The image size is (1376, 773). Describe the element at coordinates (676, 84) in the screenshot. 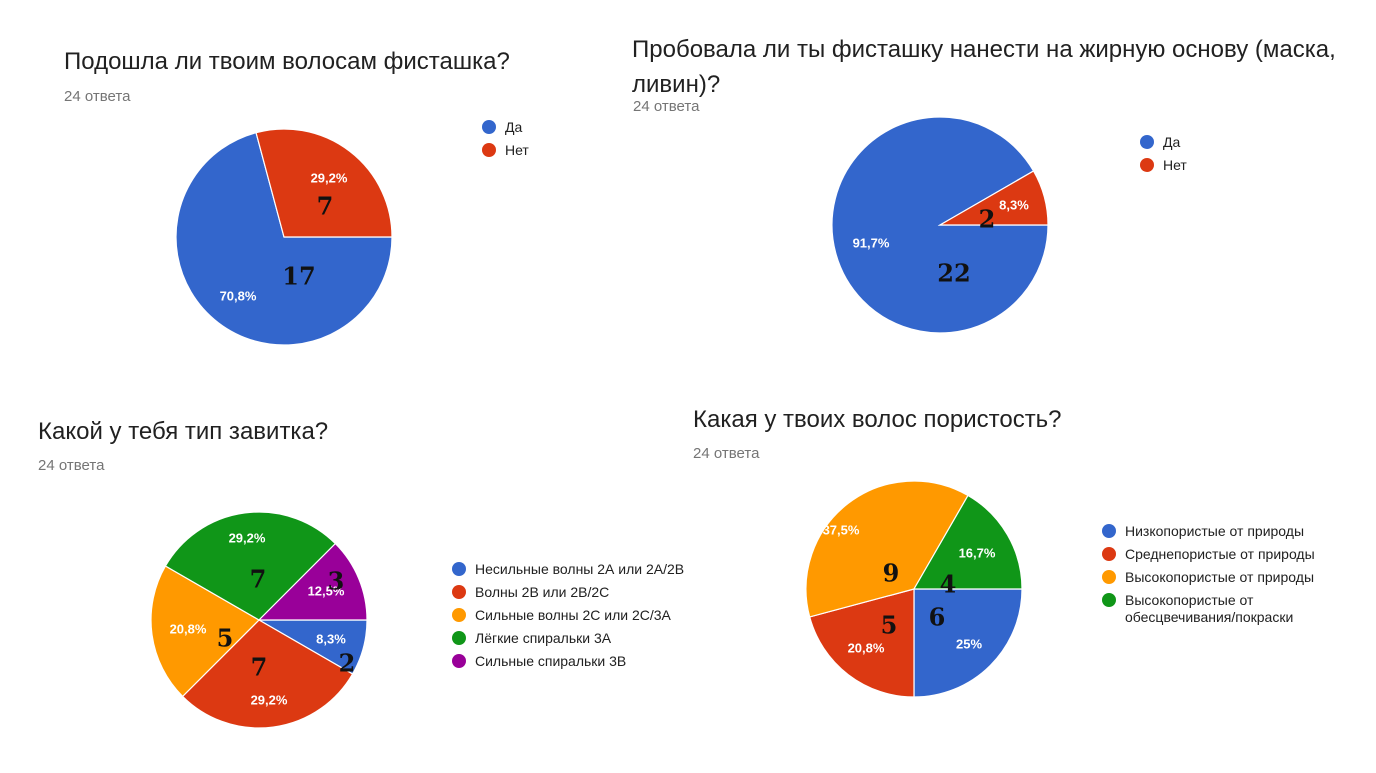

I see `chart-title-line: ливин)?` at that location.